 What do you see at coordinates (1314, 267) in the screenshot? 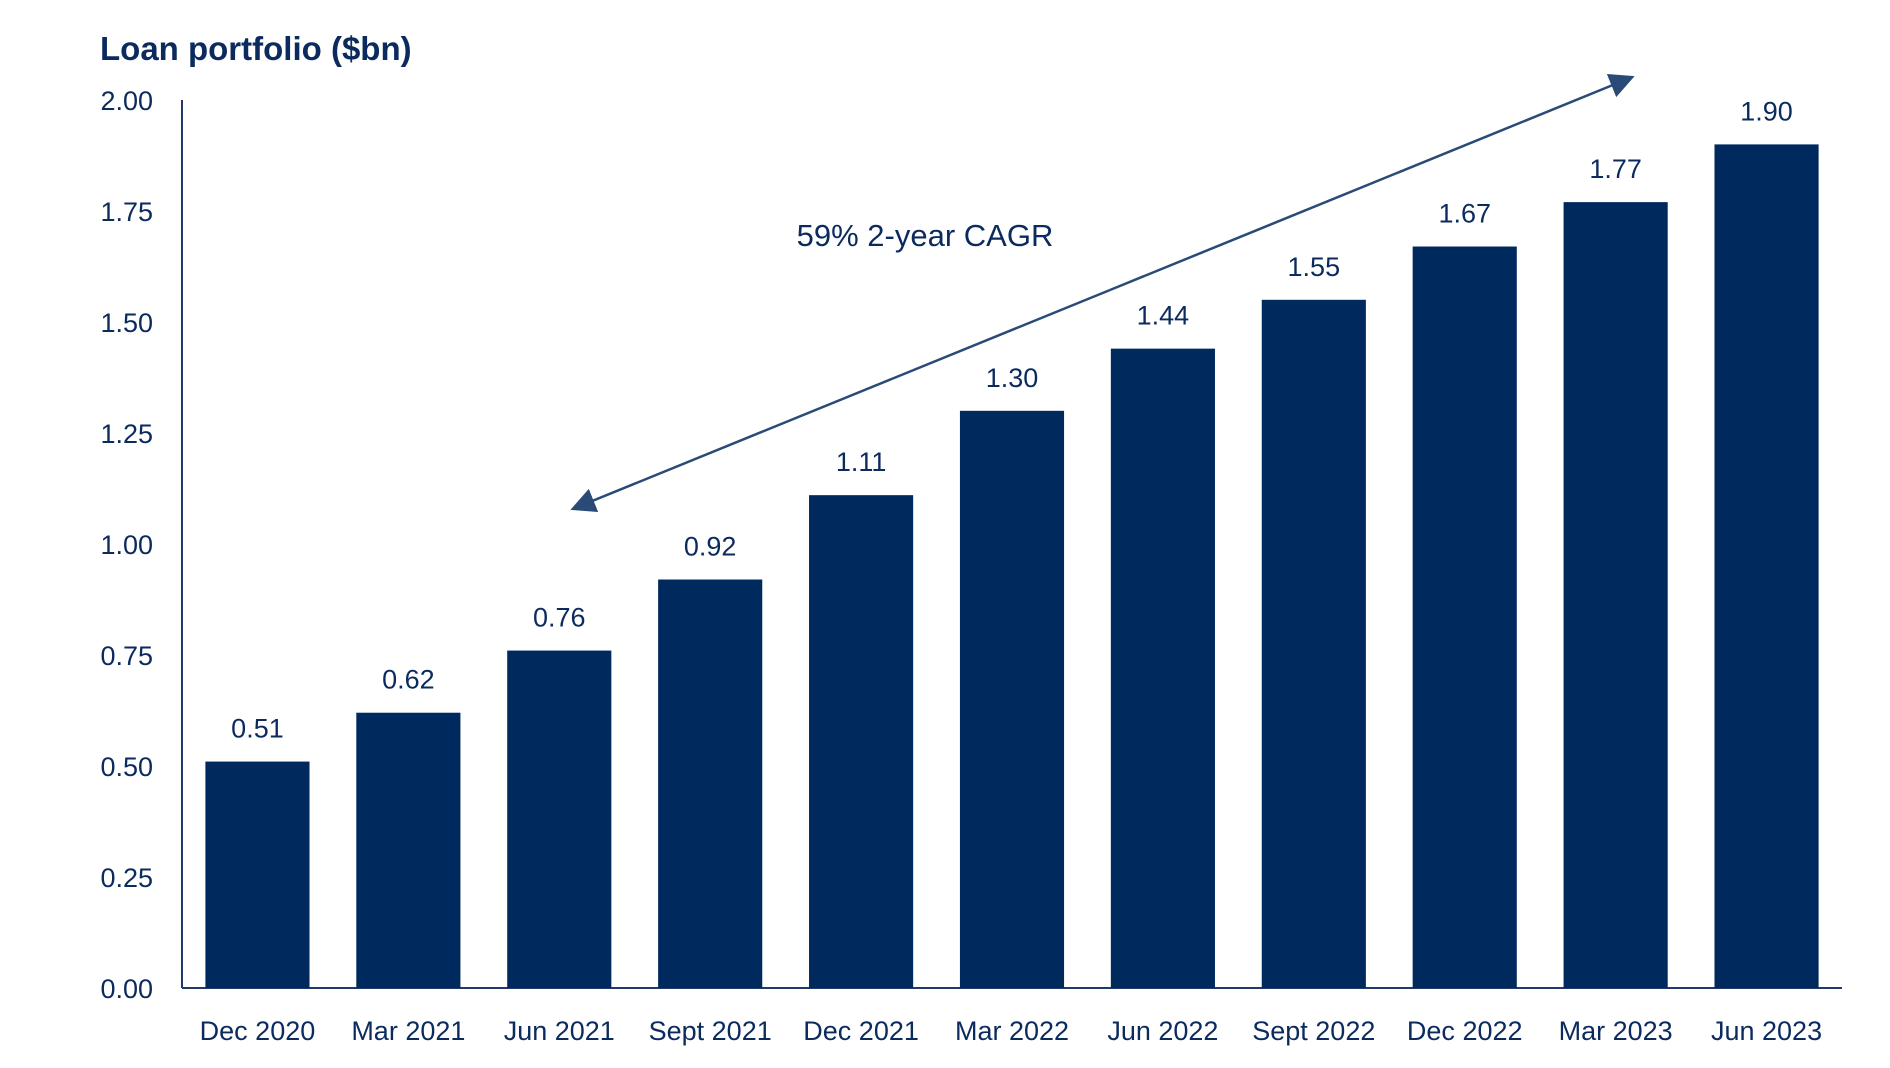
I see `bar-data-label: 1.55` at bounding box center [1314, 267].